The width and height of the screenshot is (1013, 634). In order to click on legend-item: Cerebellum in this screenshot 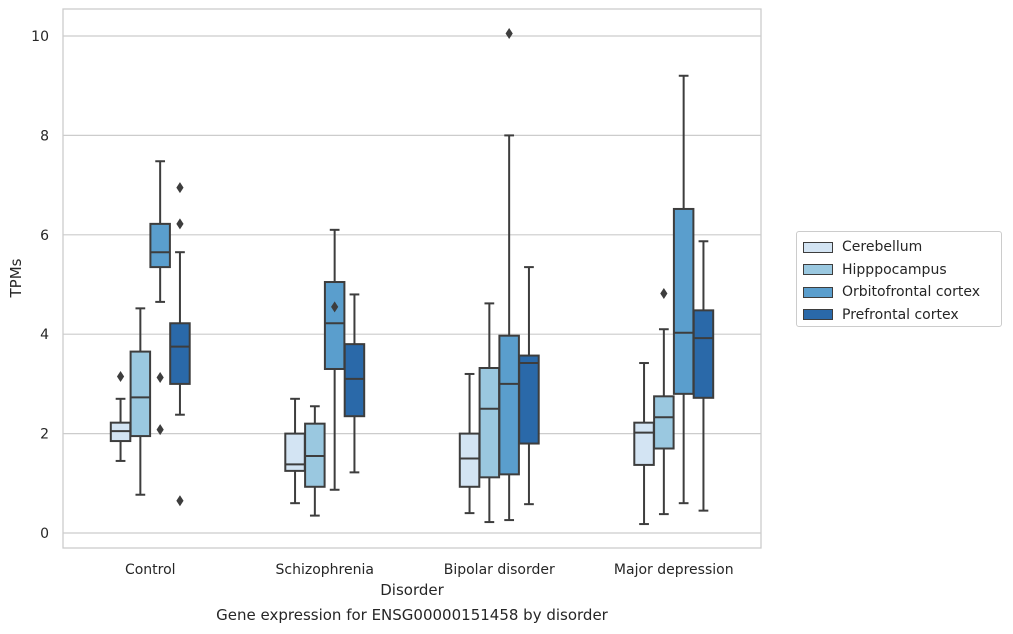, I will do `click(902, 247)`.